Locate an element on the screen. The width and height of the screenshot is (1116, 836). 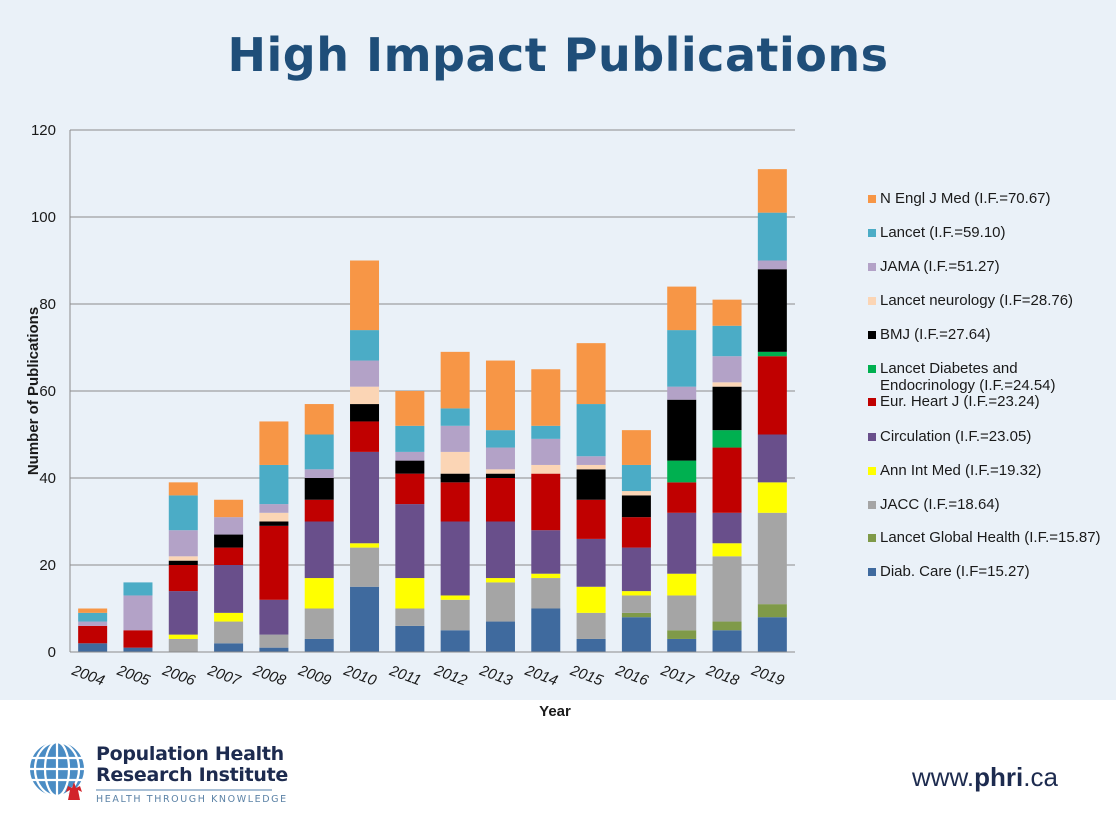
legend-label: Lancet (I.F.=59.10) is located at coordinates (943, 232).